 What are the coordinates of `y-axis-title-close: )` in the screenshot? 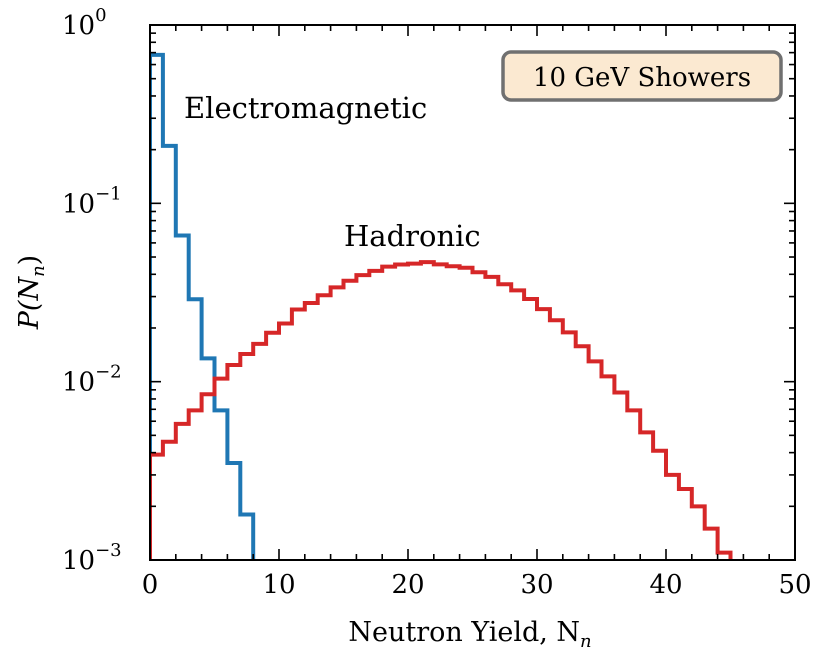 It's located at (29, 260).